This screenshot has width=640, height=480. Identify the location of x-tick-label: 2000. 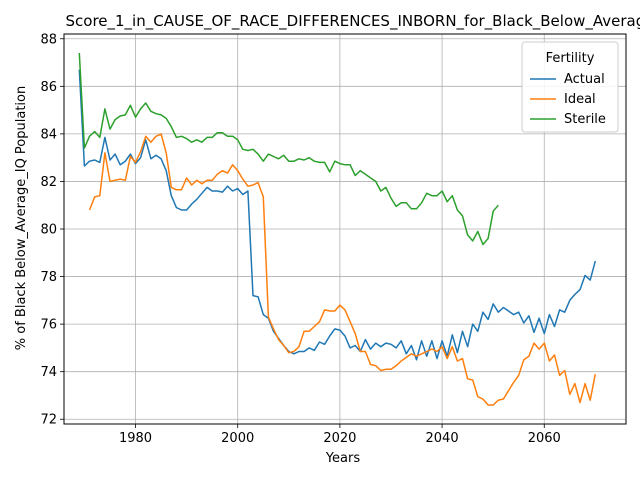
(237, 438).